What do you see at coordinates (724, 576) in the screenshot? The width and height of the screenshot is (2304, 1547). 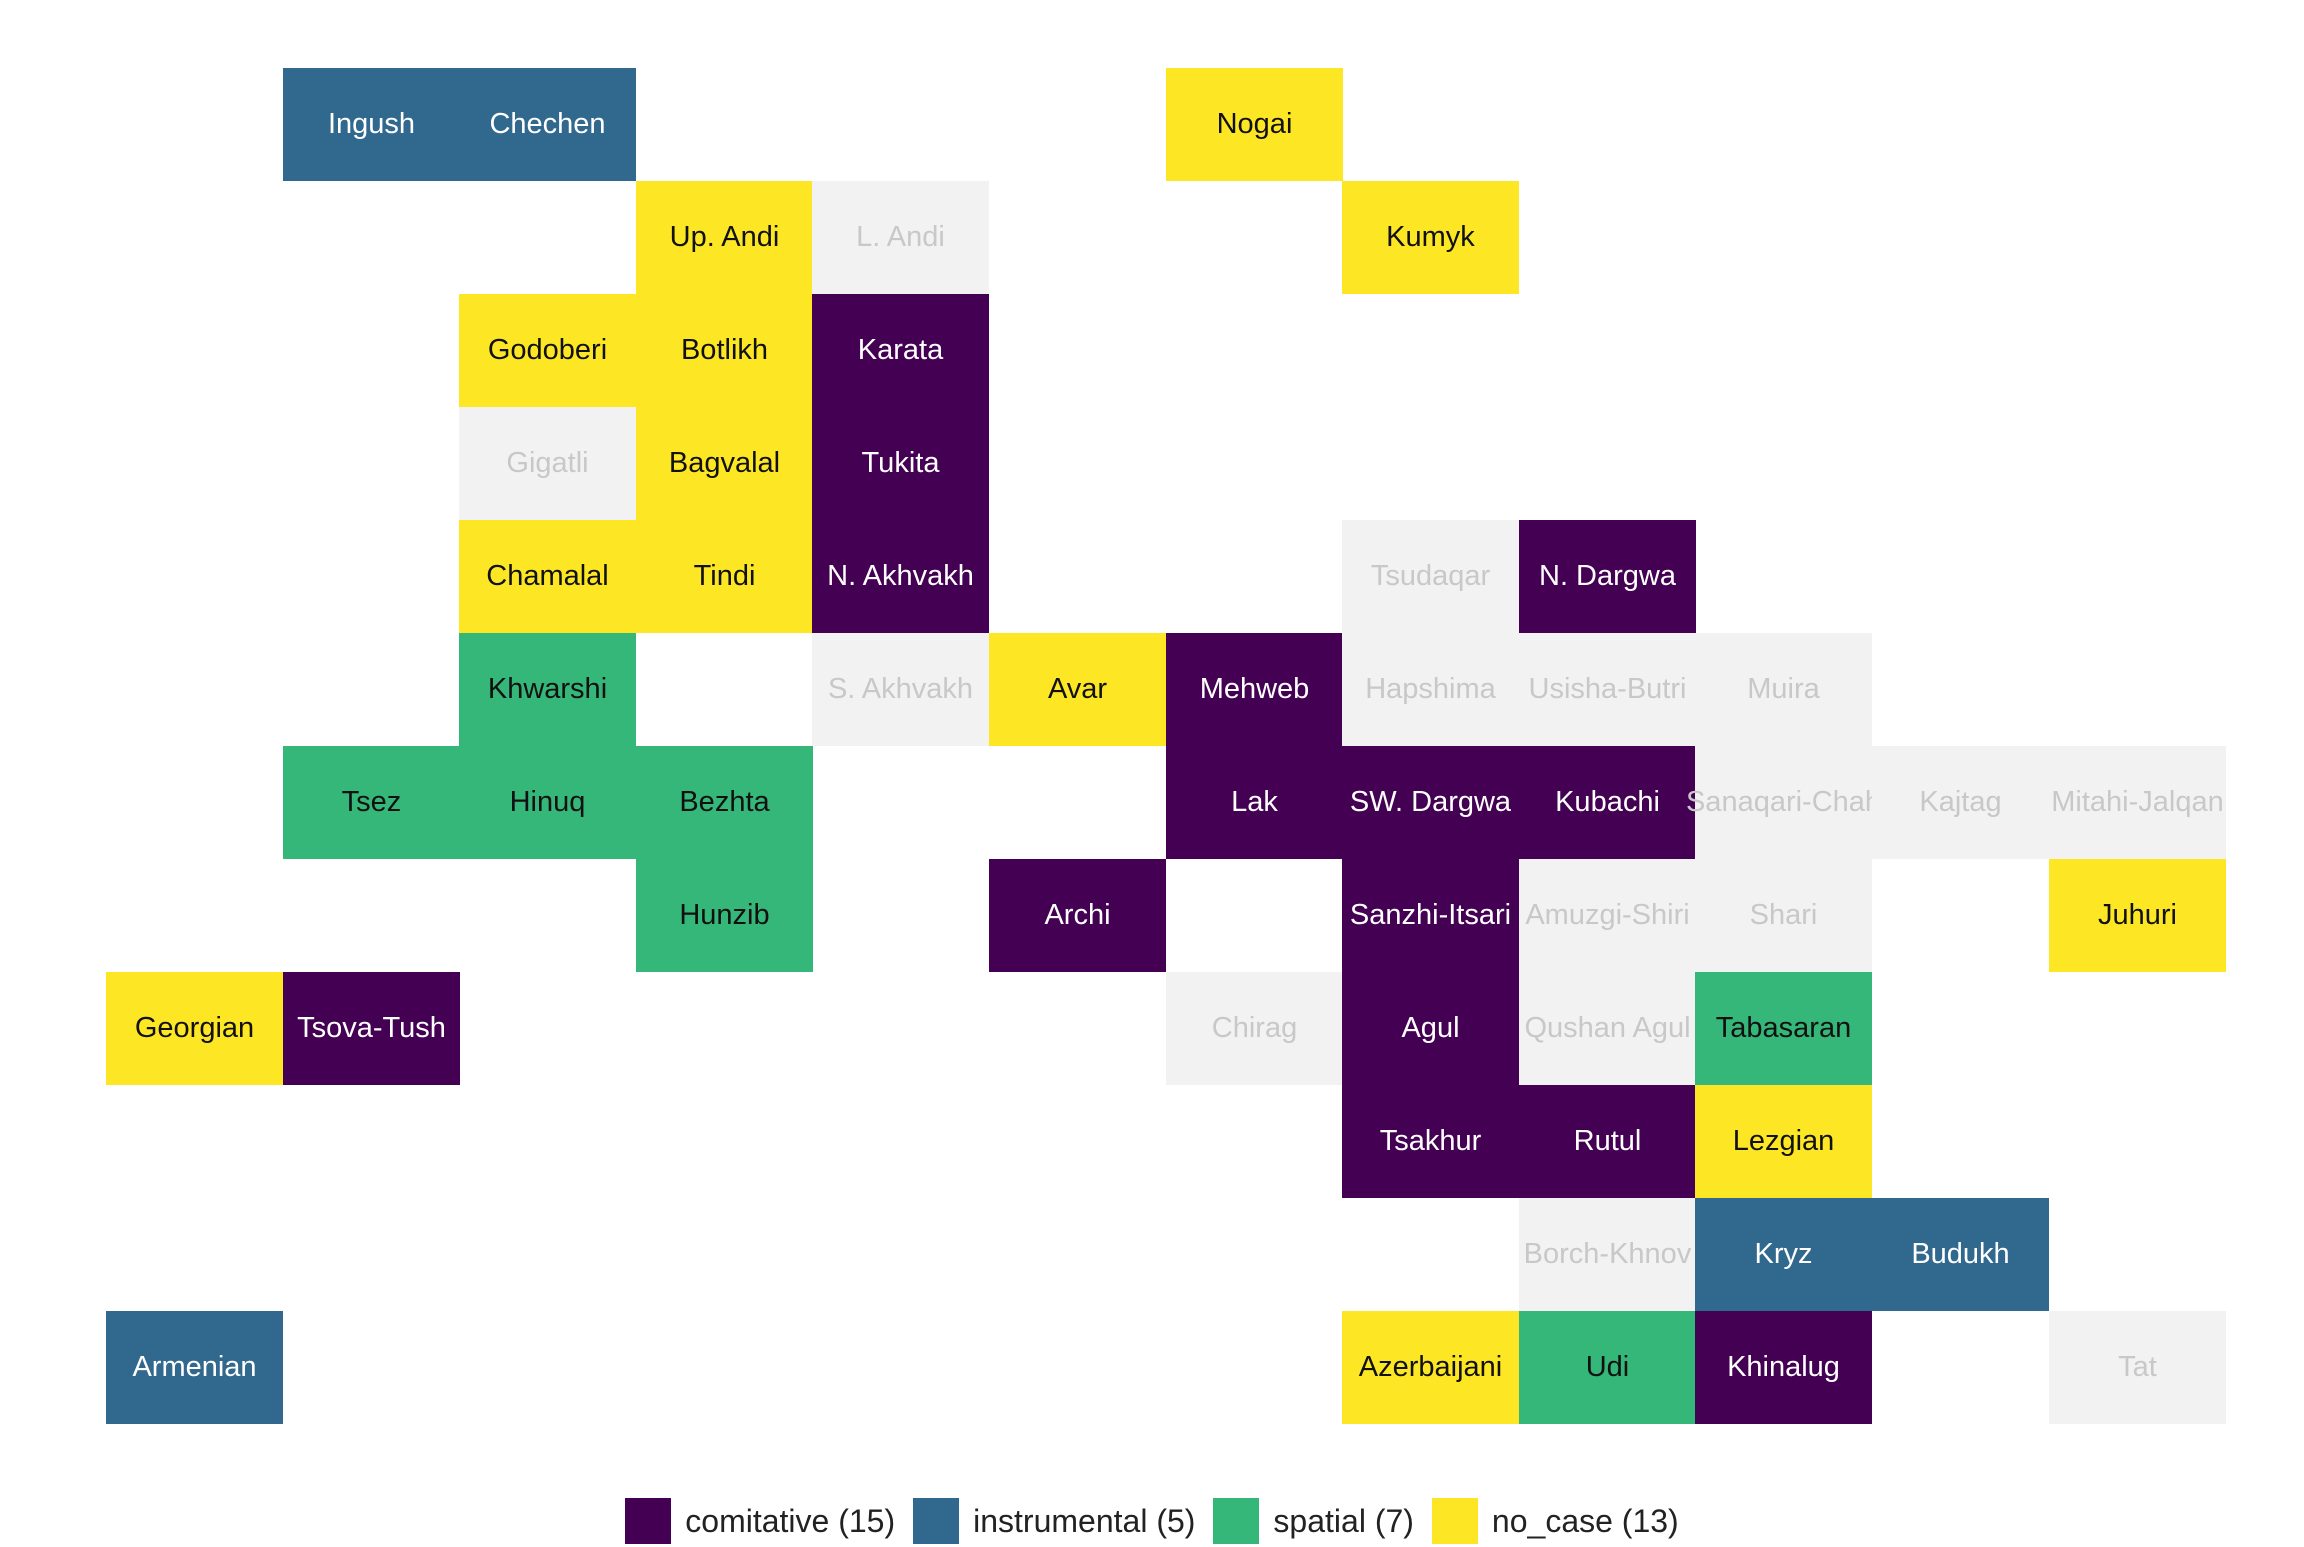 I see `language-tile-tindi: Tindi` at bounding box center [724, 576].